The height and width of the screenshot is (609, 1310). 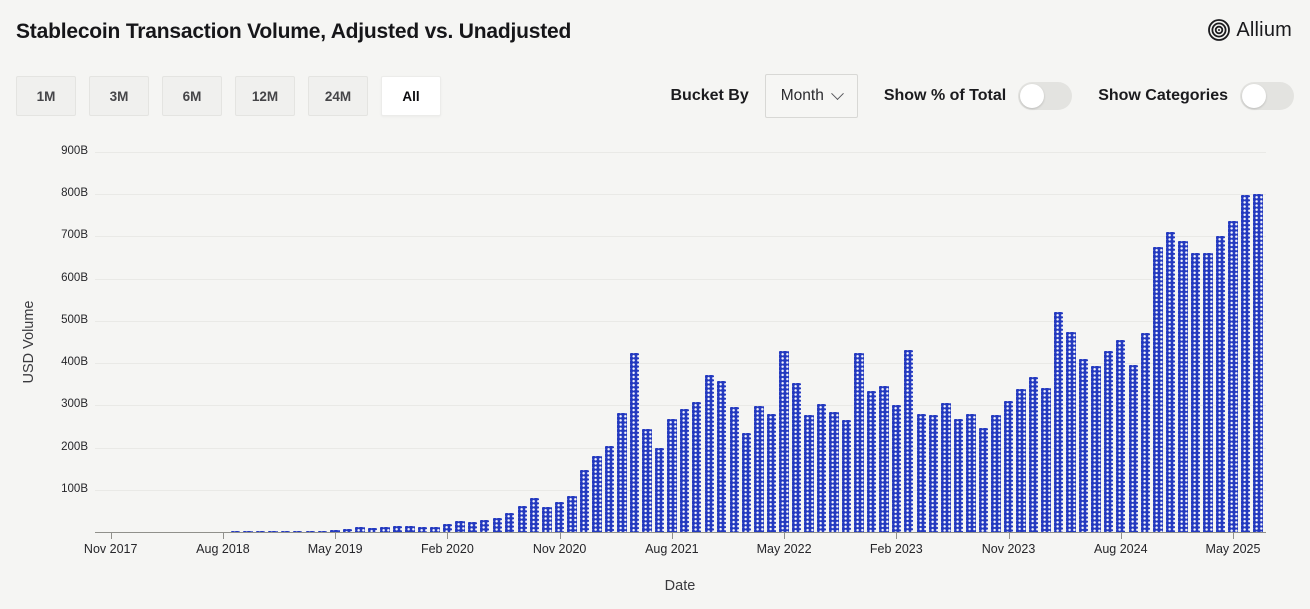 I want to click on range-12m-button: 12M, so click(x=265, y=96).